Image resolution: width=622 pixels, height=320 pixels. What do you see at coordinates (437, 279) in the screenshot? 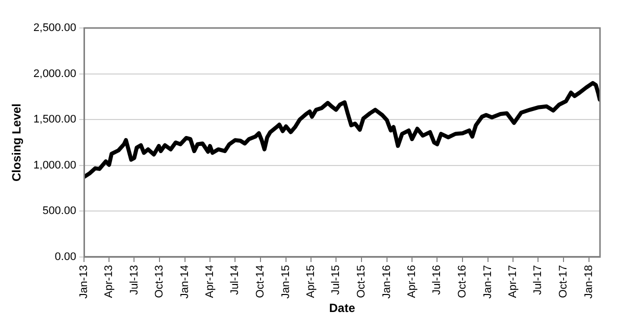
I see `x-tick-label: Jul-16` at bounding box center [437, 279].